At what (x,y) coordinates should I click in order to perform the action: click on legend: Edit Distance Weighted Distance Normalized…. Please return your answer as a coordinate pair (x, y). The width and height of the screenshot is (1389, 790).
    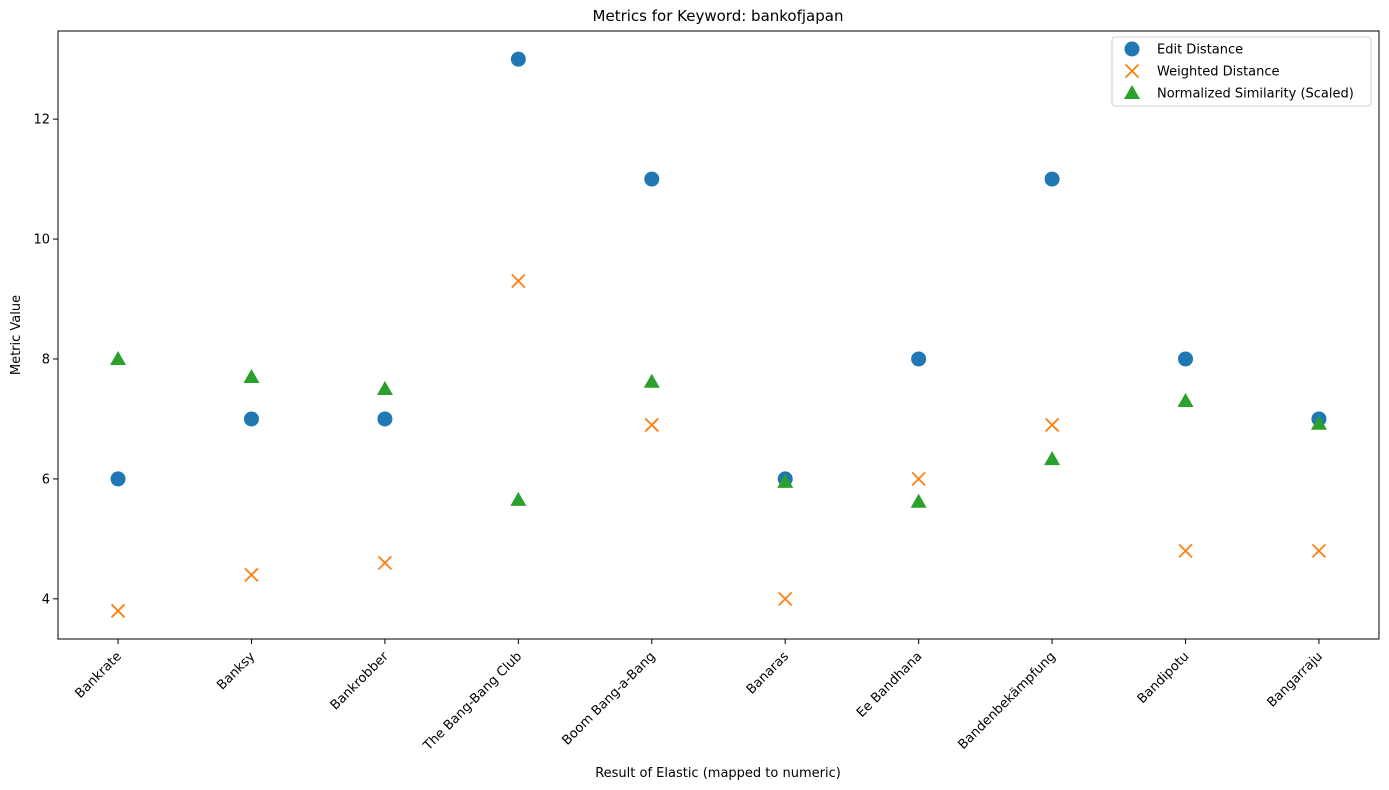
    Looking at the image, I should click on (1241, 71).